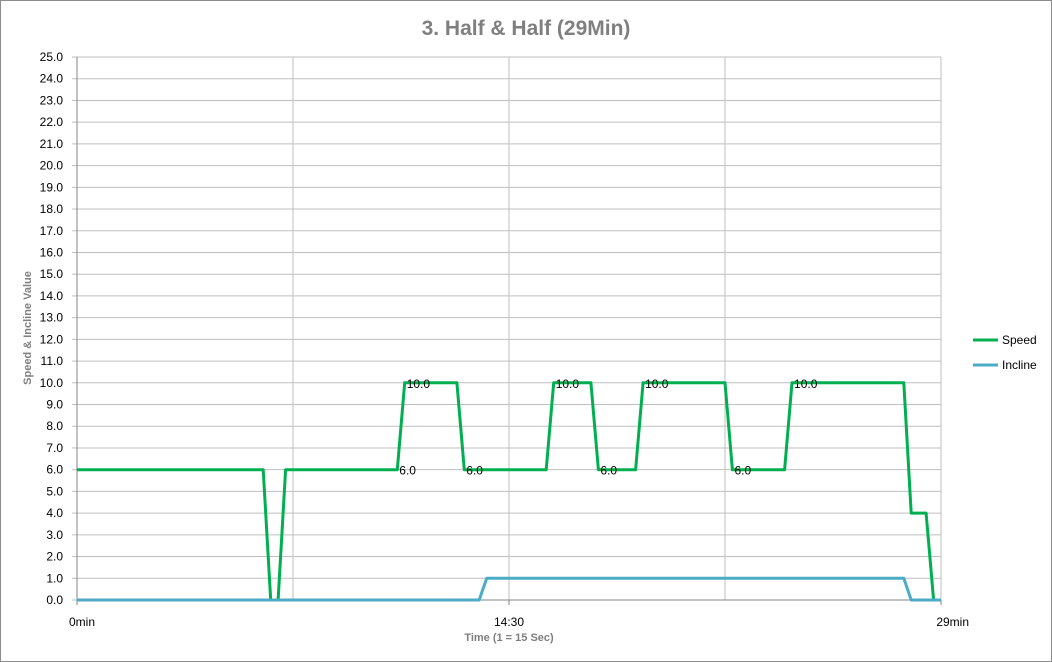 The height and width of the screenshot is (662, 1052). I want to click on y-tick-label: 8.0, so click(54, 426).